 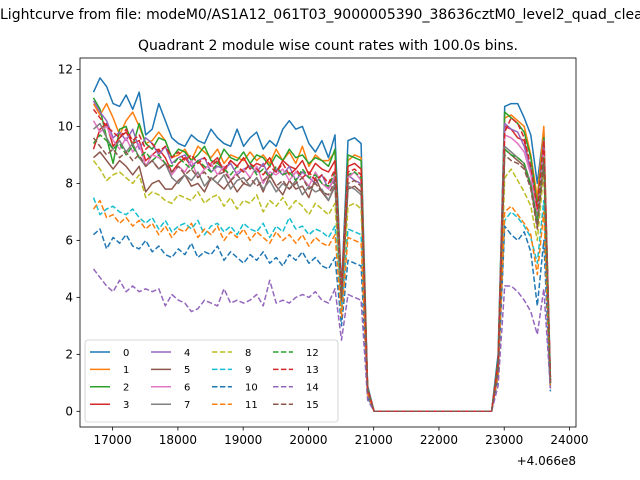 What do you see at coordinates (251, 388) in the screenshot?
I see `legend-label-10: 10` at bounding box center [251, 388].